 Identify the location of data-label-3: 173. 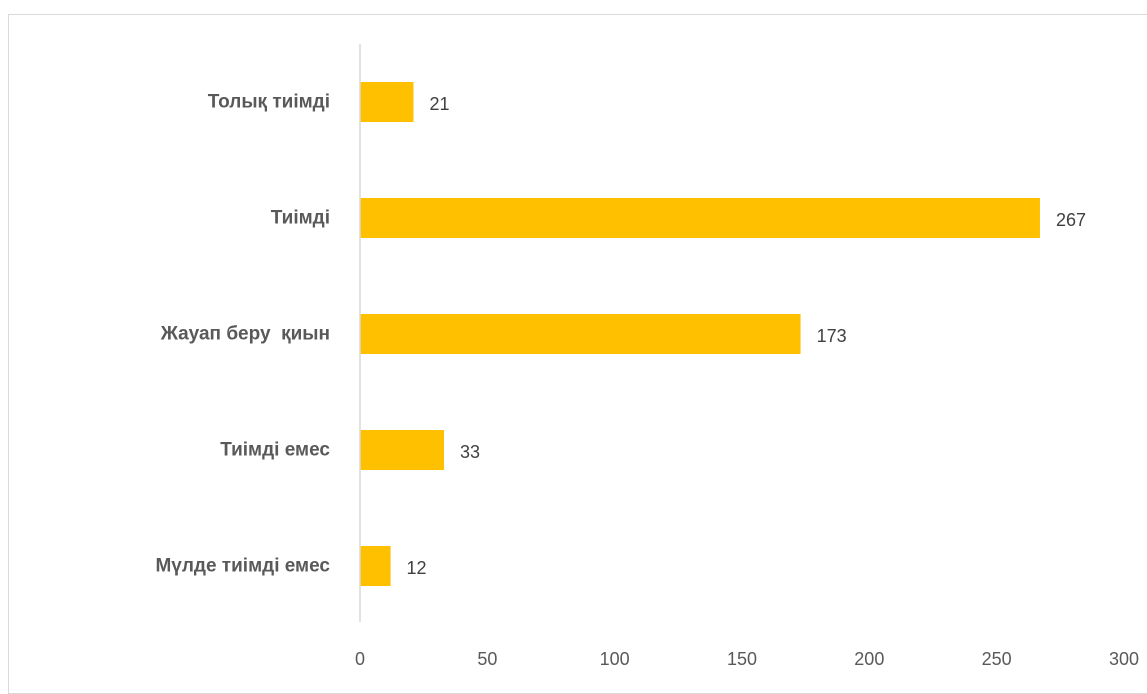
(832, 336).